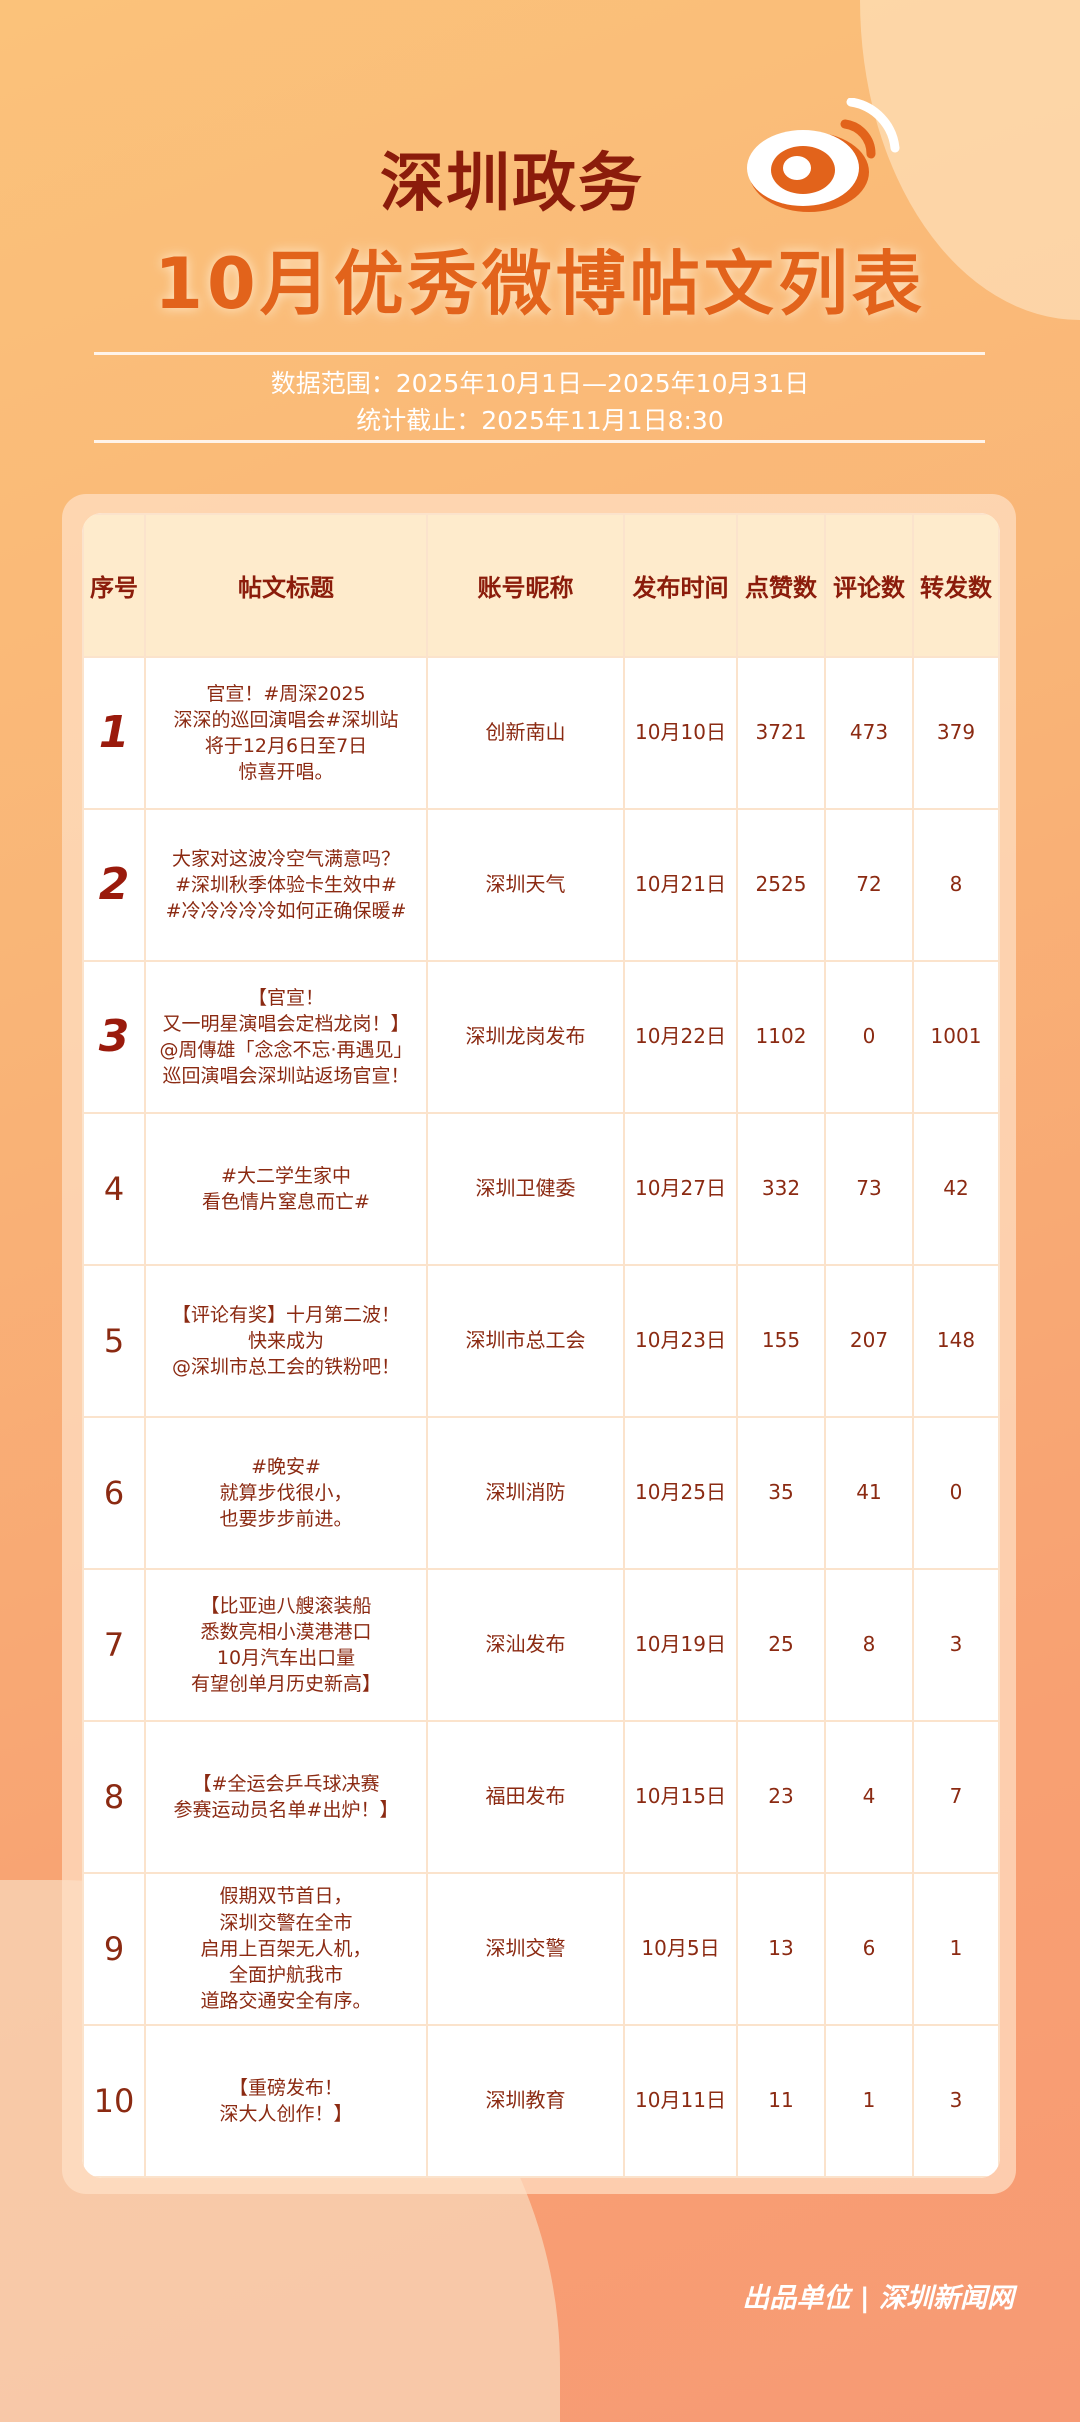  I want to click on table-row: 6 #晚安# 就算步伐很小， 也要步步前进。 深圳消防 10月25日 35 41 0, so click(541, 1493).